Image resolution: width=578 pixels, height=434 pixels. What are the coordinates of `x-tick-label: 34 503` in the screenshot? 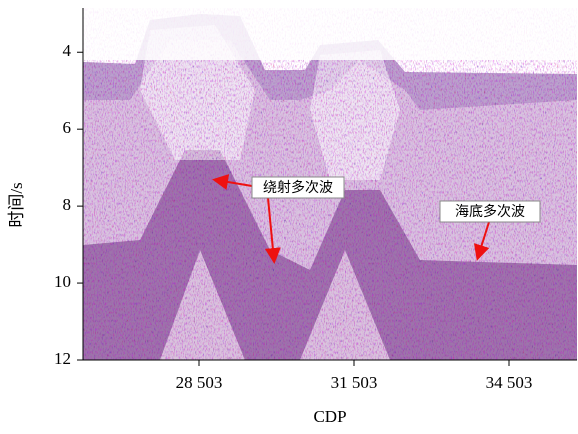 It's located at (509, 382).